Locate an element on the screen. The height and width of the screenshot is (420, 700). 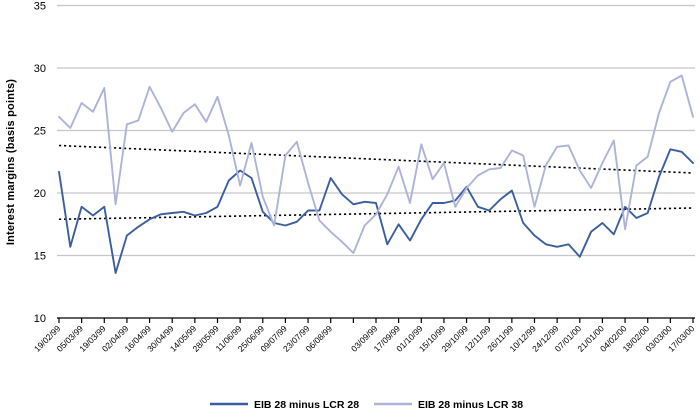
y-tick-labels: 10 15 20 25 30 35 is located at coordinates (40, 163).